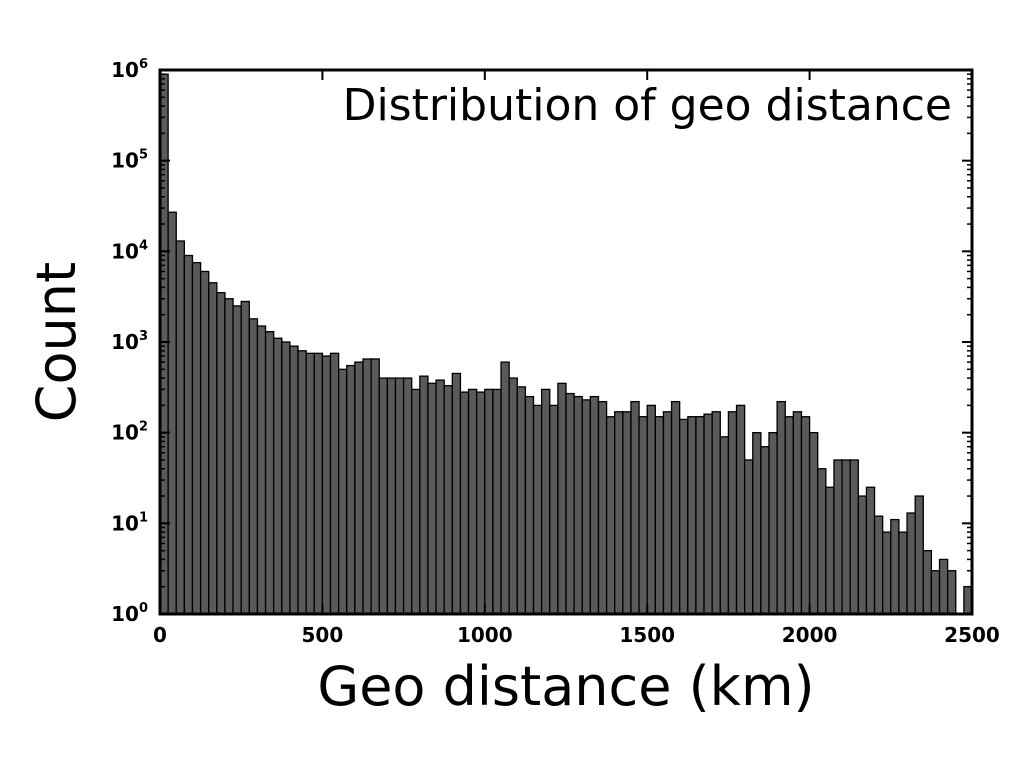  What do you see at coordinates (647, 635) in the screenshot?
I see `x-tick-label: 1500` at bounding box center [647, 635].